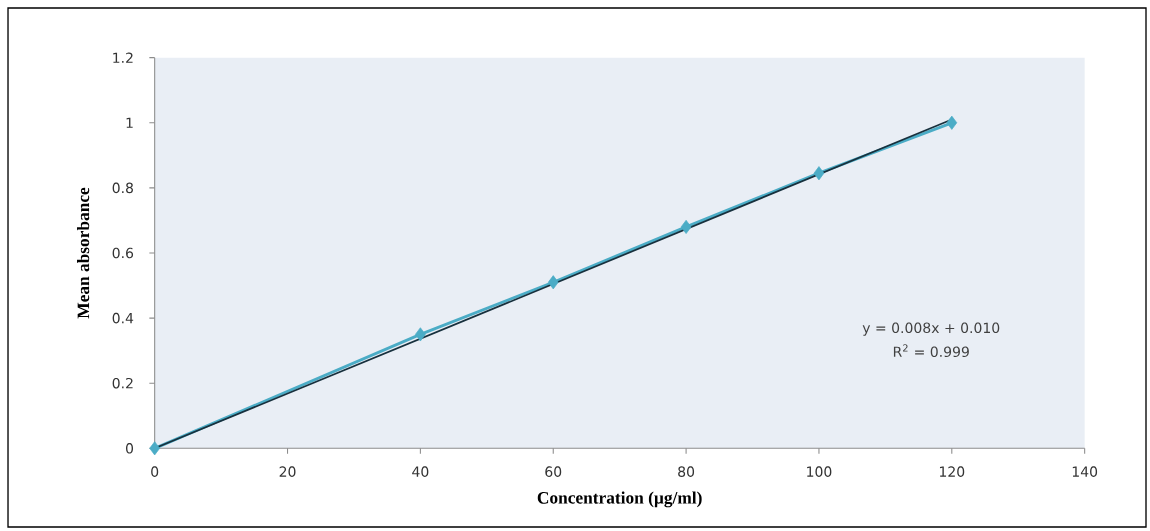 The height and width of the screenshot is (531, 1150). What do you see at coordinates (287, 471) in the screenshot?
I see `x-tick-label: 20` at bounding box center [287, 471].